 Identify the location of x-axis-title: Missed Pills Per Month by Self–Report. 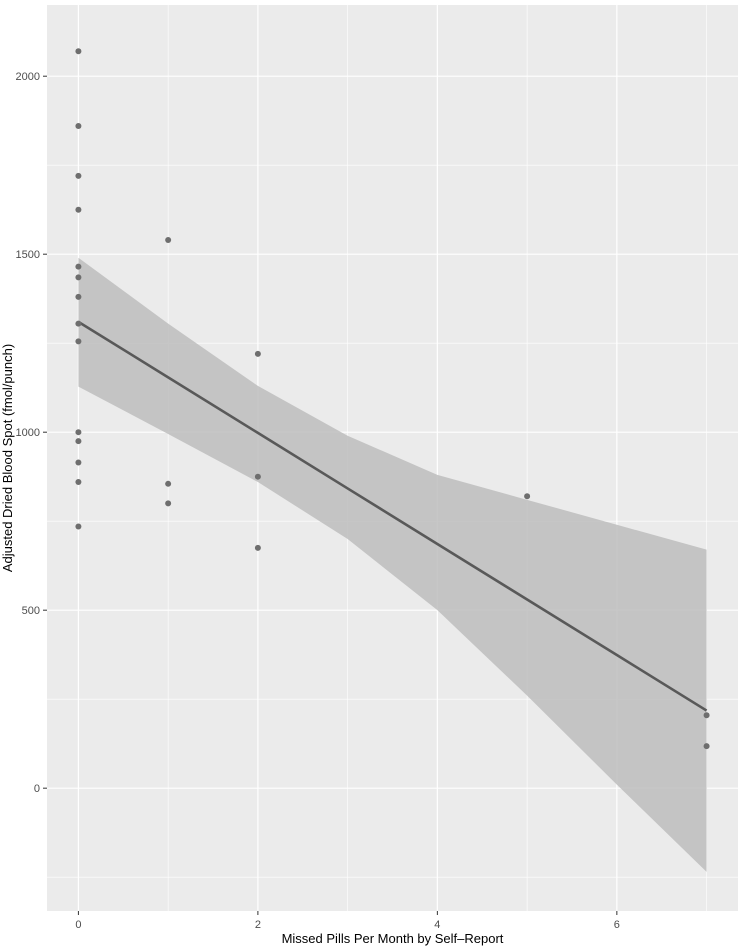
(393, 938).